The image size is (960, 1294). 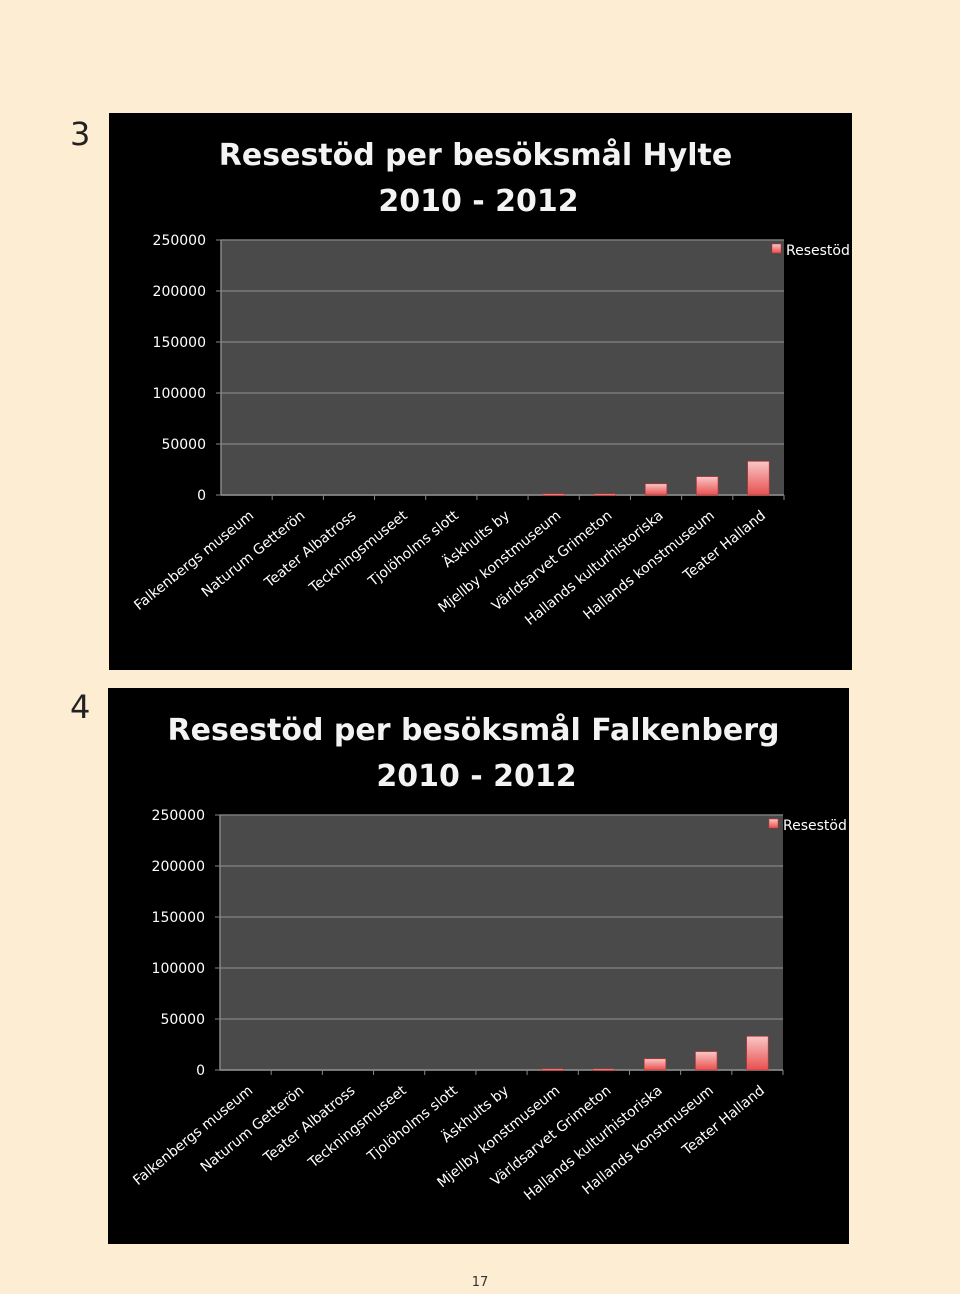 What do you see at coordinates (474, 730) in the screenshot?
I see `chart-title: Resestöd per besöksmål Falkenberg` at bounding box center [474, 730].